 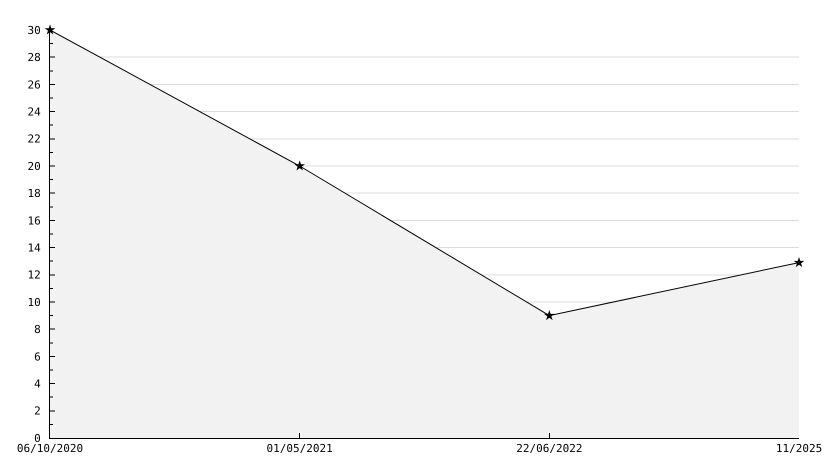 I want to click on x-tick-label: 22/06/2022, so click(x=549, y=449).